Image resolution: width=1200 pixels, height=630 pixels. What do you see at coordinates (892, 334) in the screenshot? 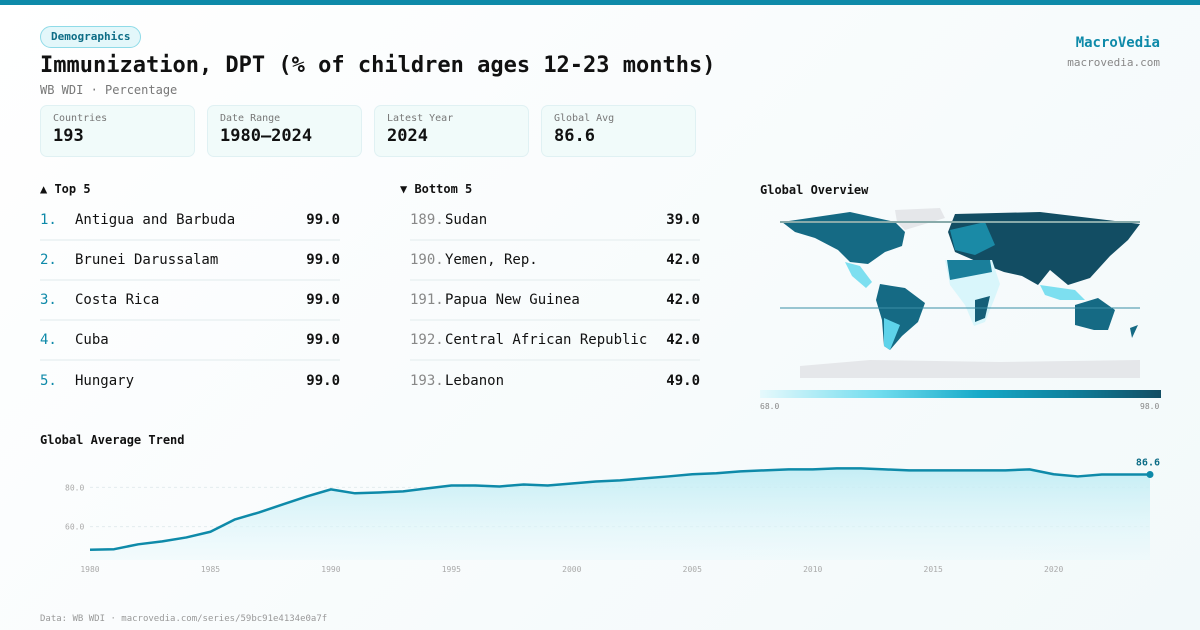
I see `south-america-south` at bounding box center [892, 334].